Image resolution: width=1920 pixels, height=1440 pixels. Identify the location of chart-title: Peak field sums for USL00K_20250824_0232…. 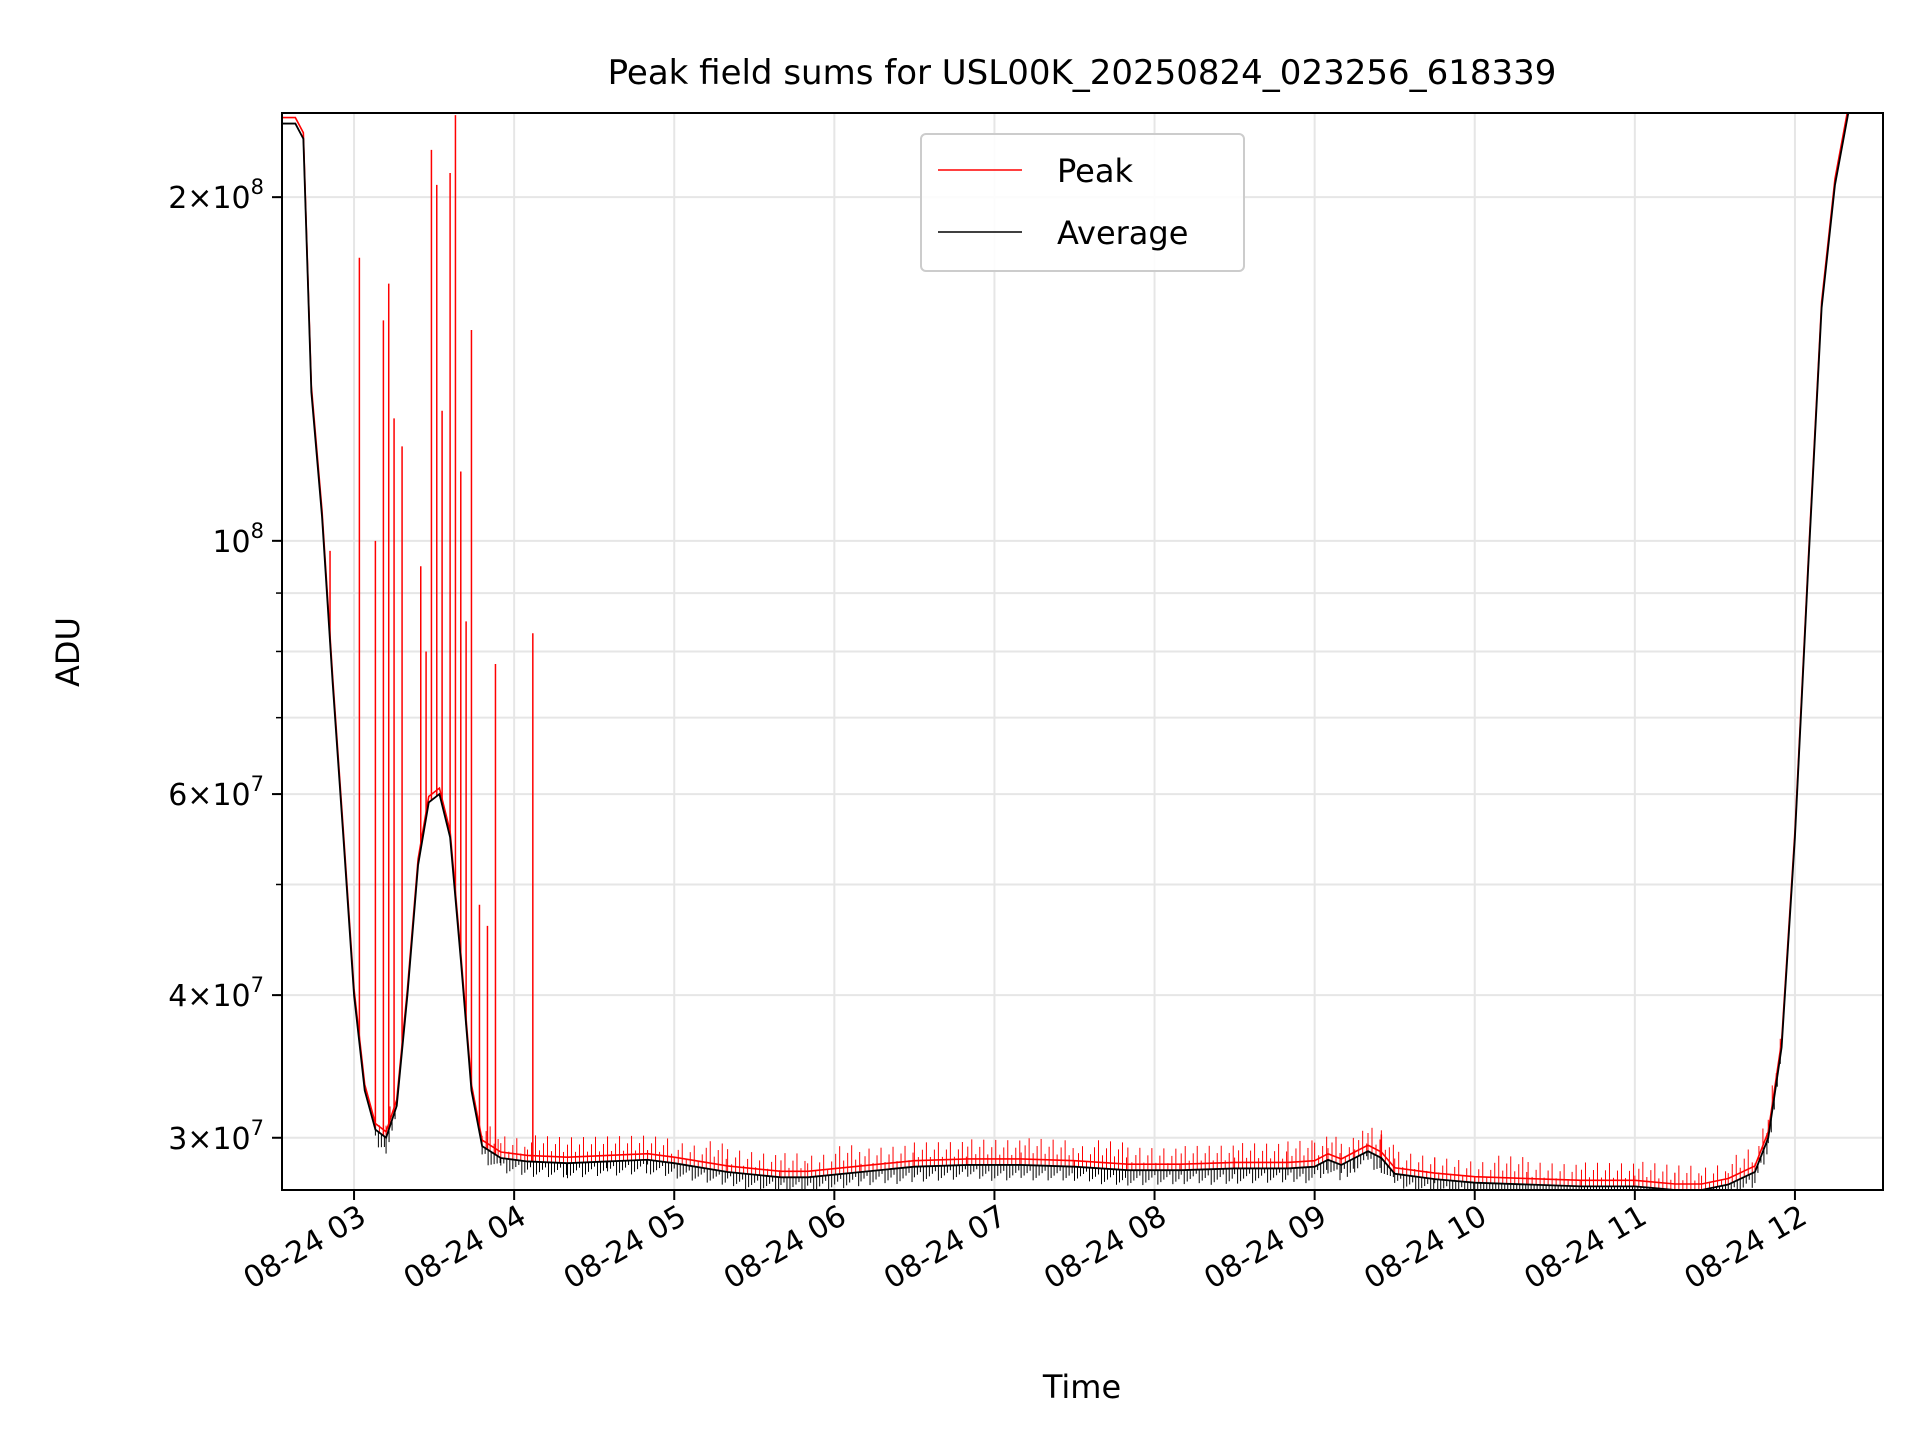
(1082, 73).